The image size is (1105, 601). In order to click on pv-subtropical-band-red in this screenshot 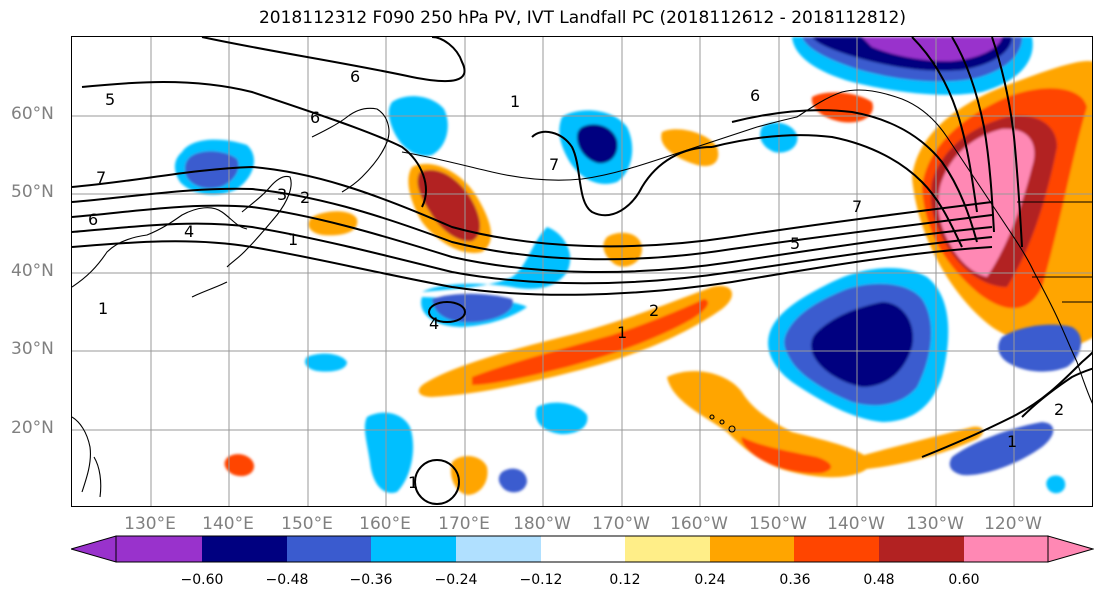, I will do `click(590, 342)`.